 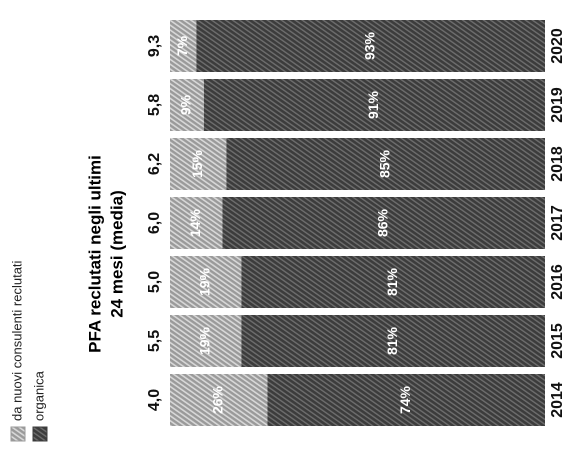 I want to click on x-tick-label: 2018, so click(x=557, y=164).